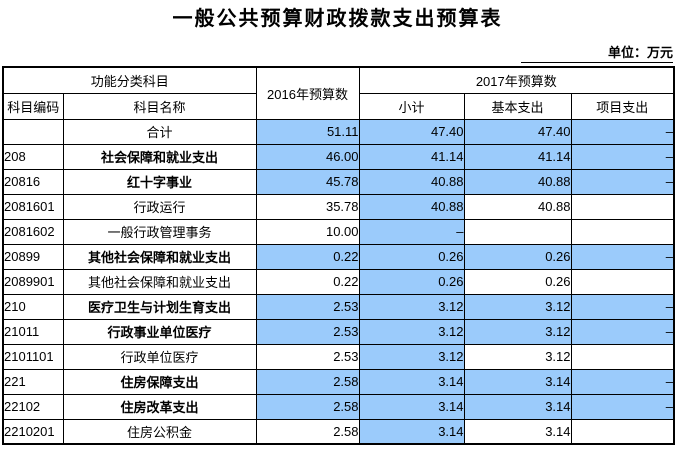 The image size is (675, 457). I want to click on header-subject-code: 科目编码, so click(33, 106).